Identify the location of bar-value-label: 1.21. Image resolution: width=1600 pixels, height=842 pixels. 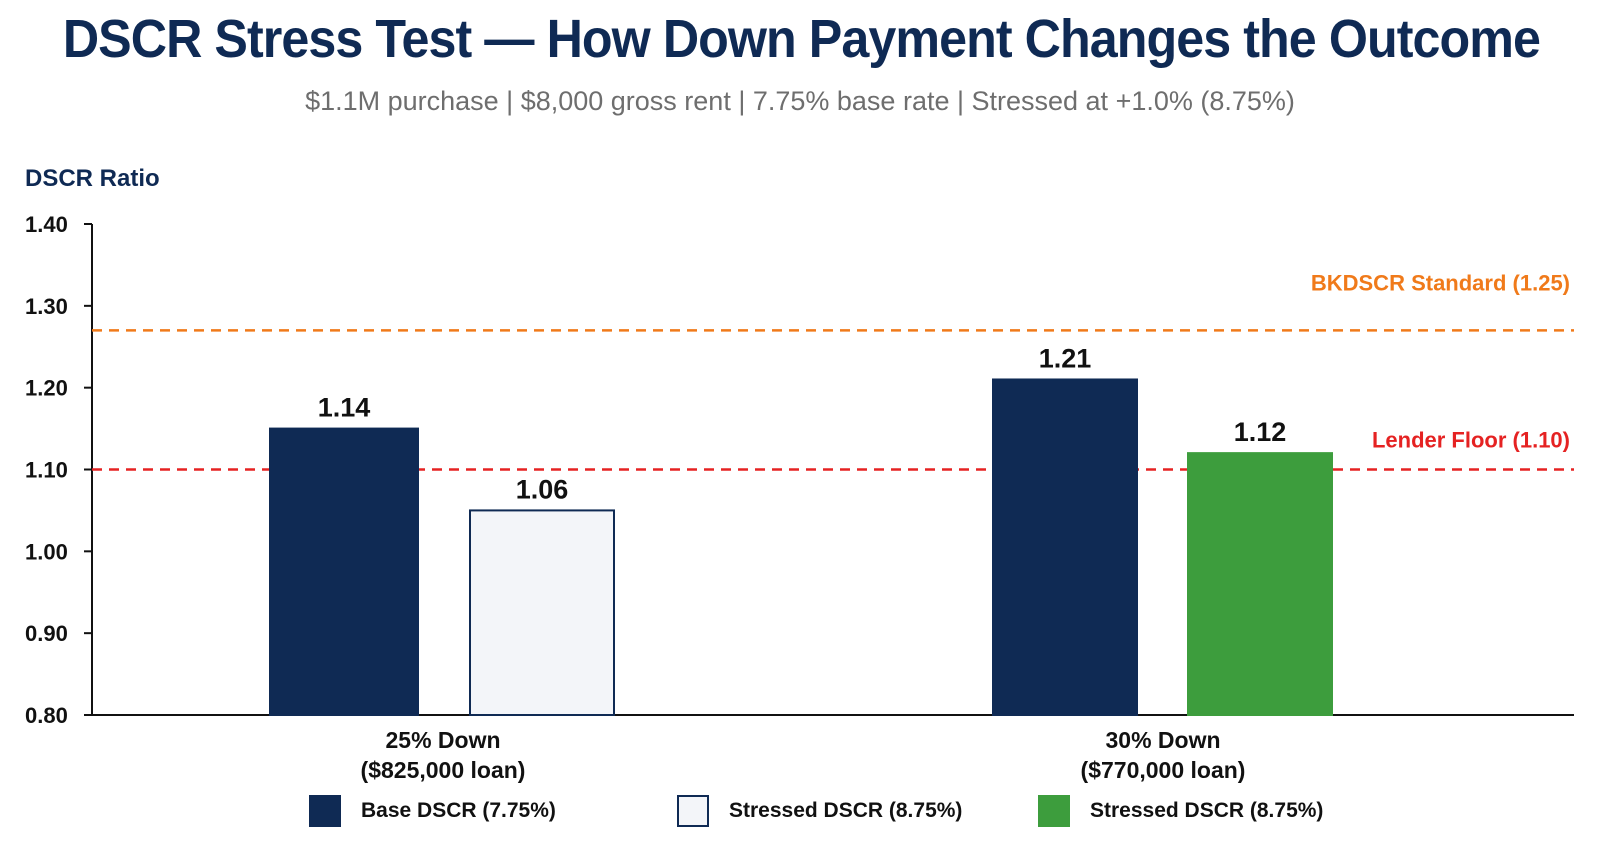
(1065, 358).